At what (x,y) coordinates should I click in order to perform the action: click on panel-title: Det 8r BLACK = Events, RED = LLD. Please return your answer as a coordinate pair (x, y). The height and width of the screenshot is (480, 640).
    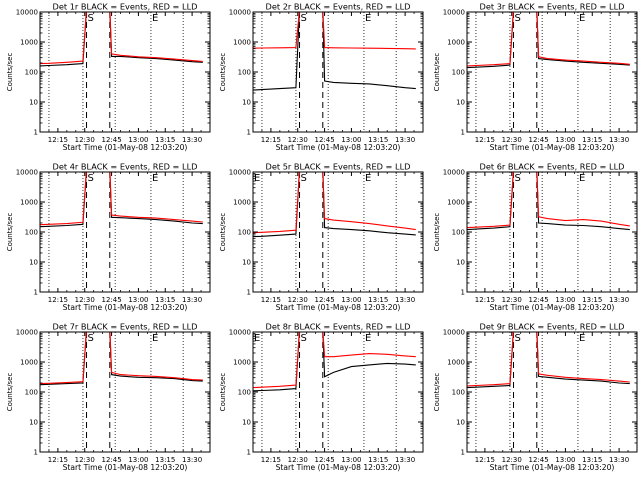
    Looking at the image, I should click on (338, 327).